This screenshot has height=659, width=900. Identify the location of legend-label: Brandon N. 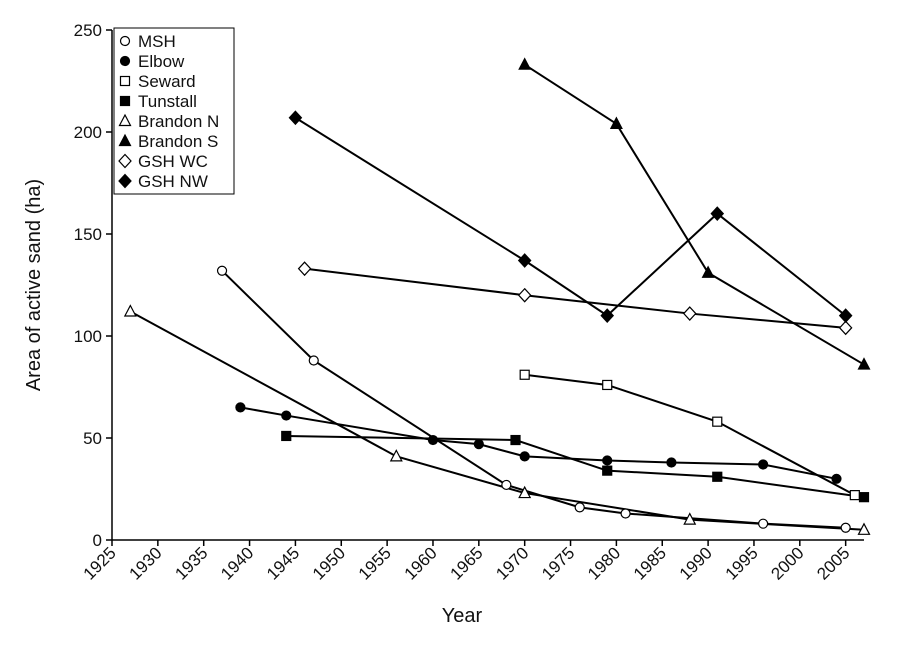
(178, 121).